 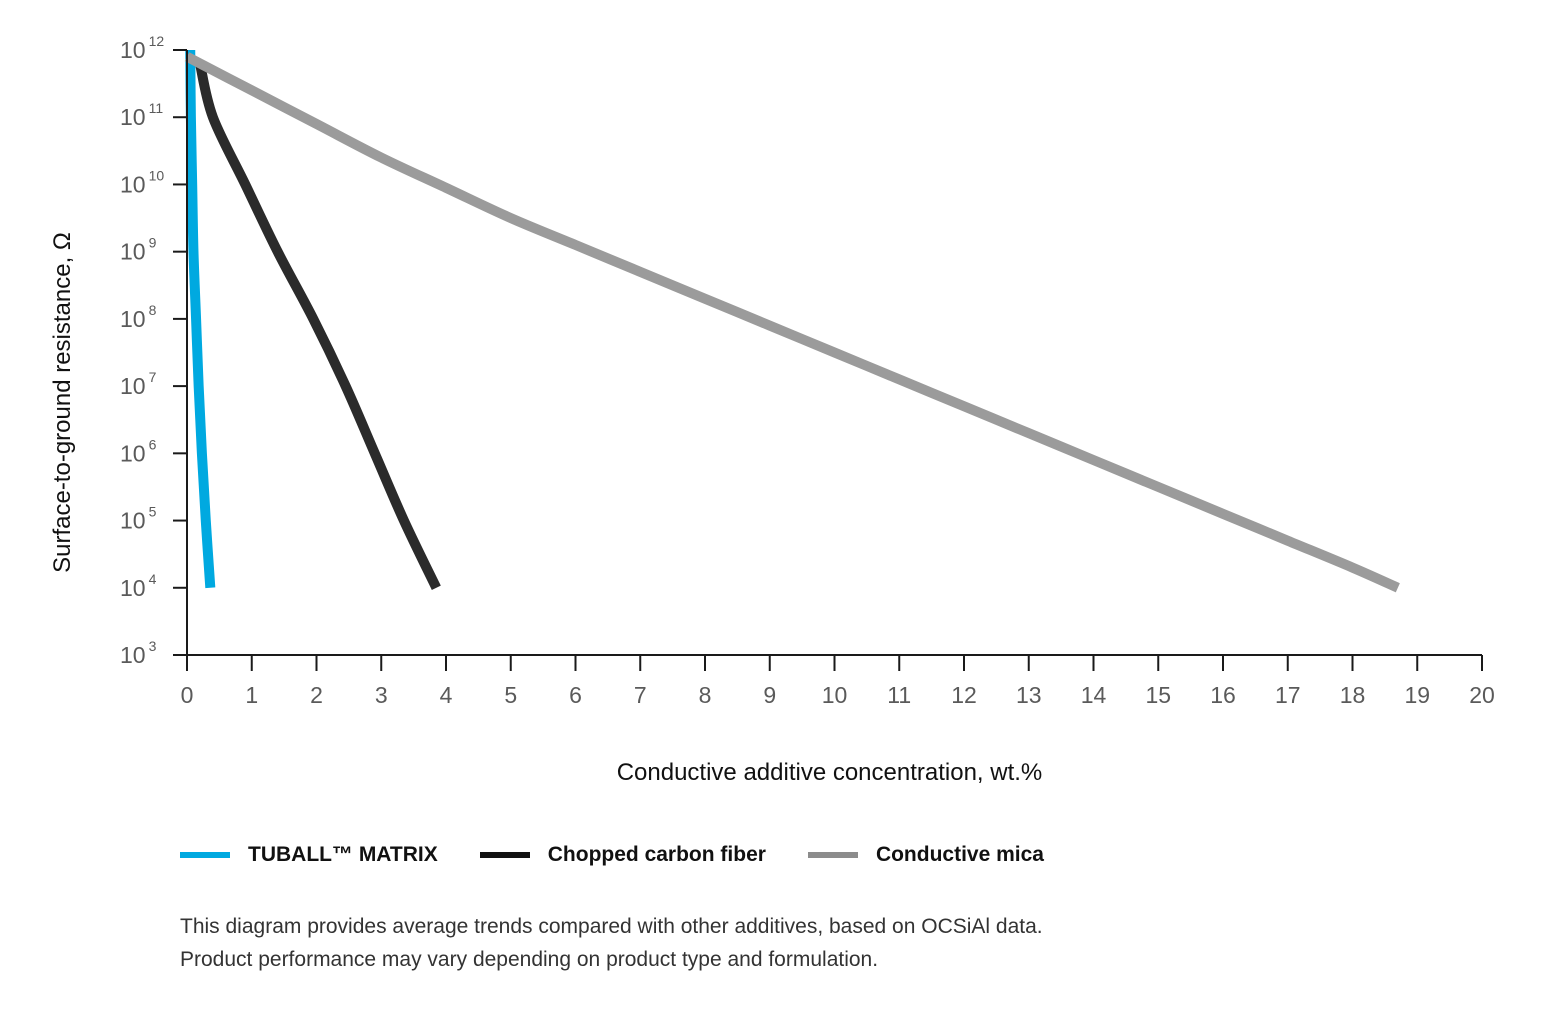 What do you see at coordinates (381, 695) in the screenshot?
I see `x-tick-label: 3` at bounding box center [381, 695].